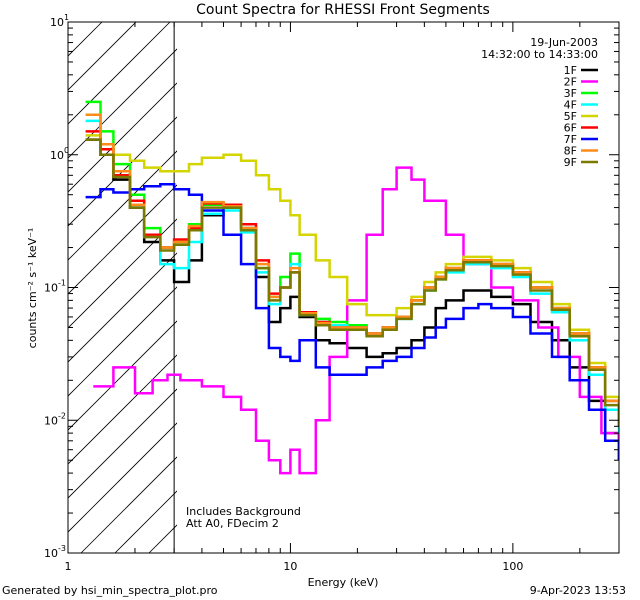 This screenshot has height=600, width=640. What do you see at coordinates (512, 566) in the screenshot?
I see `x-tick-label: 100` at bounding box center [512, 566].